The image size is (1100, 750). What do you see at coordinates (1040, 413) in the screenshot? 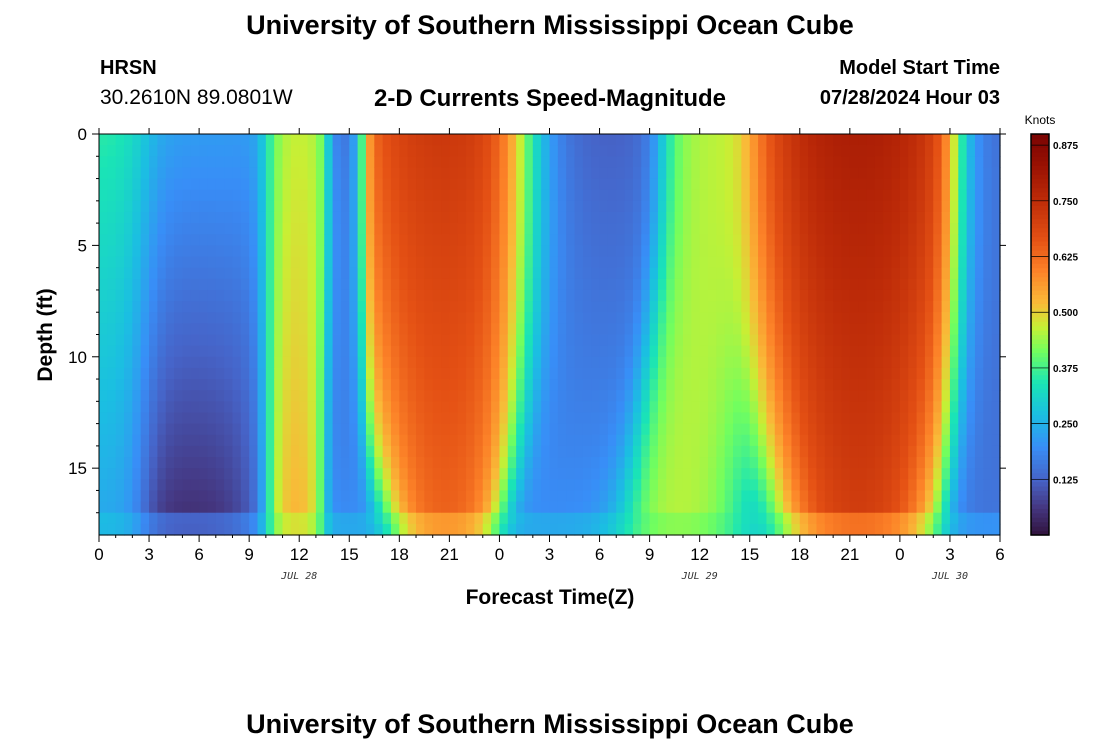
I see `colorbar-segment` at bounding box center [1040, 413].